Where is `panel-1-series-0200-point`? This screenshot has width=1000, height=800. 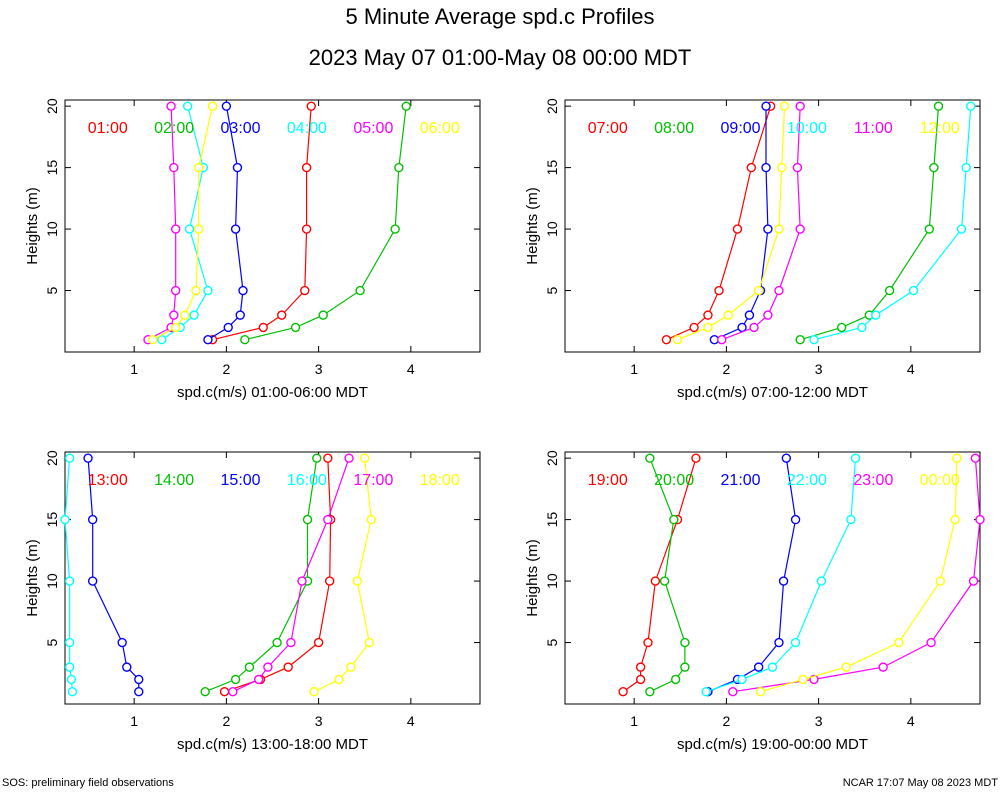 panel-1-series-0200-point is located at coordinates (399, 167).